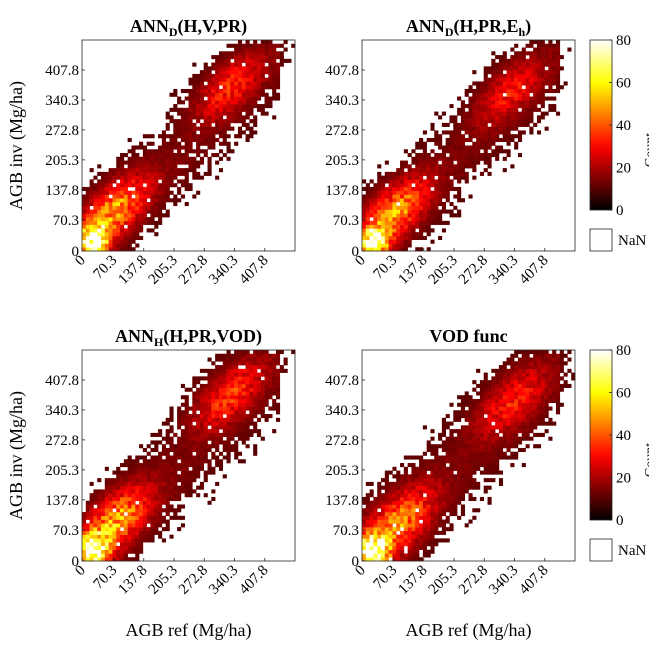 The image size is (649, 645). What do you see at coordinates (188, 145) in the screenshot?
I see `axes-box` at bounding box center [188, 145].